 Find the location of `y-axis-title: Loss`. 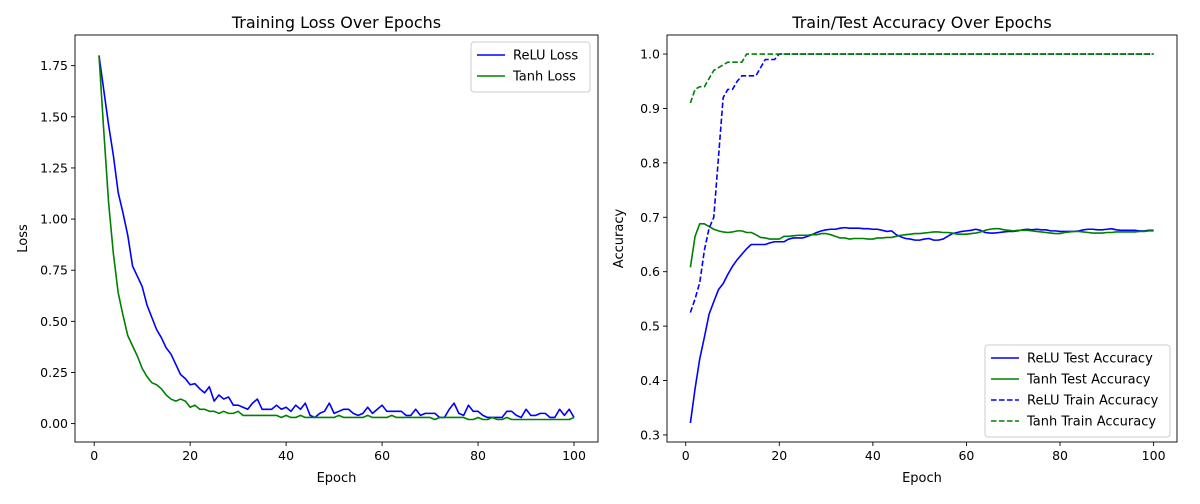

y-axis-title: Loss is located at coordinates (23, 238).